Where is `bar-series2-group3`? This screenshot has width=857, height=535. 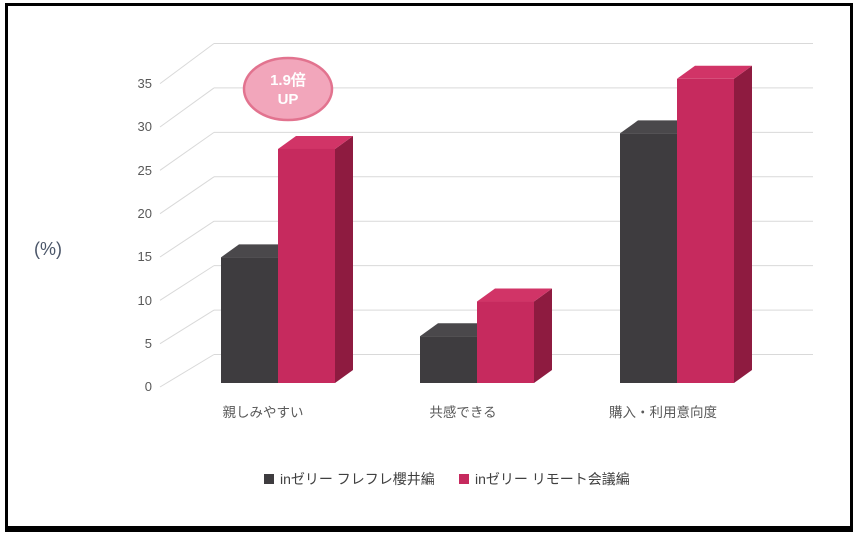 bar-series2-group3 is located at coordinates (714, 224).